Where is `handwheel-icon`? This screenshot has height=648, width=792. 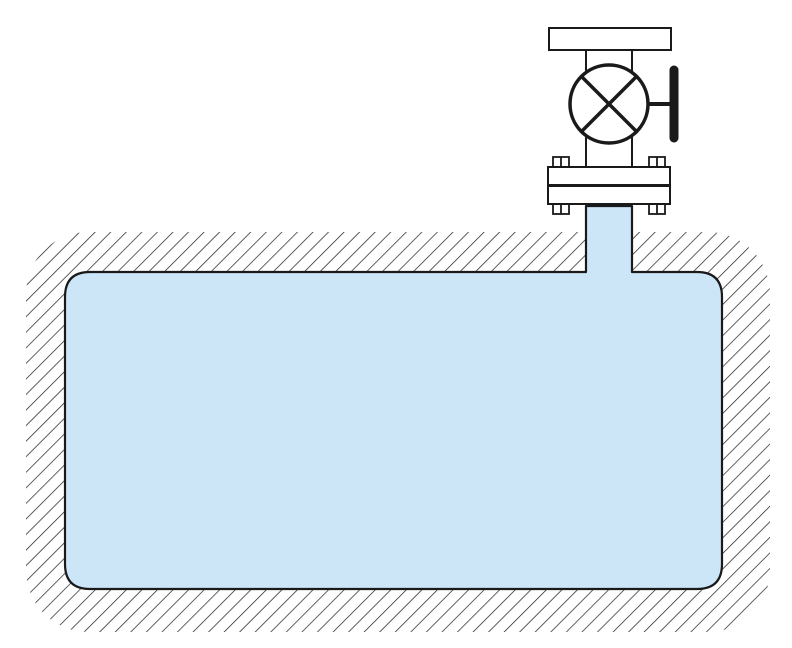 handwheel-icon is located at coordinates (663, 104).